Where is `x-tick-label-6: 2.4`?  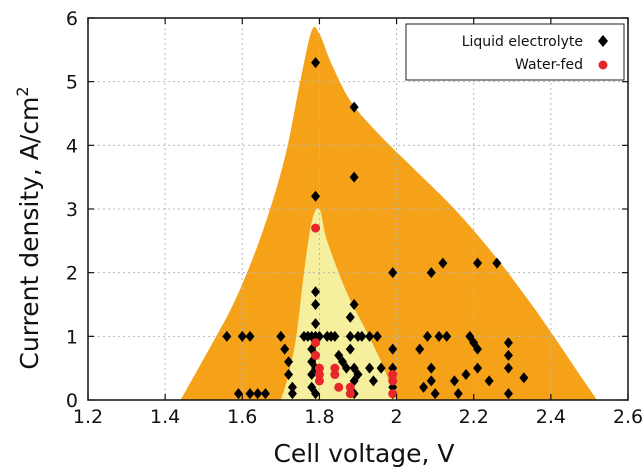
x-tick-label-6: 2.4 is located at coordinates (551, 417).